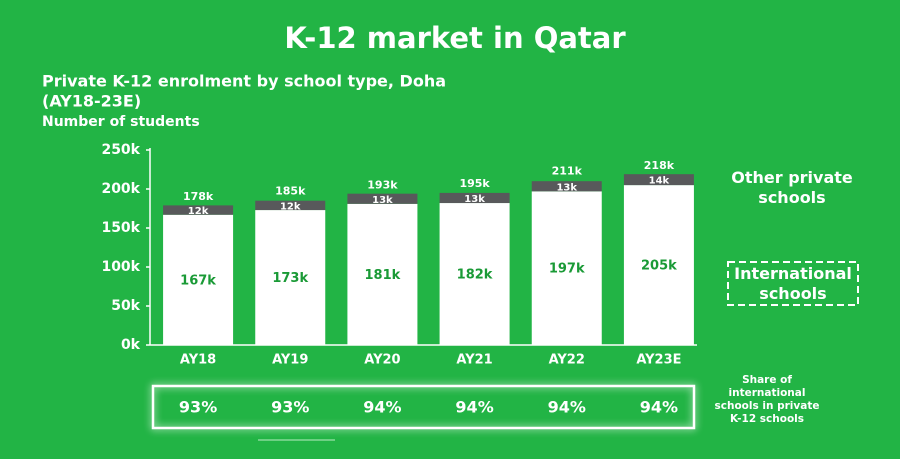 This screenshot has height=459, width=900. Describe the element at coordinates (198, 360) in the screenshot. I see `x-tick-label: AY18` at that location.